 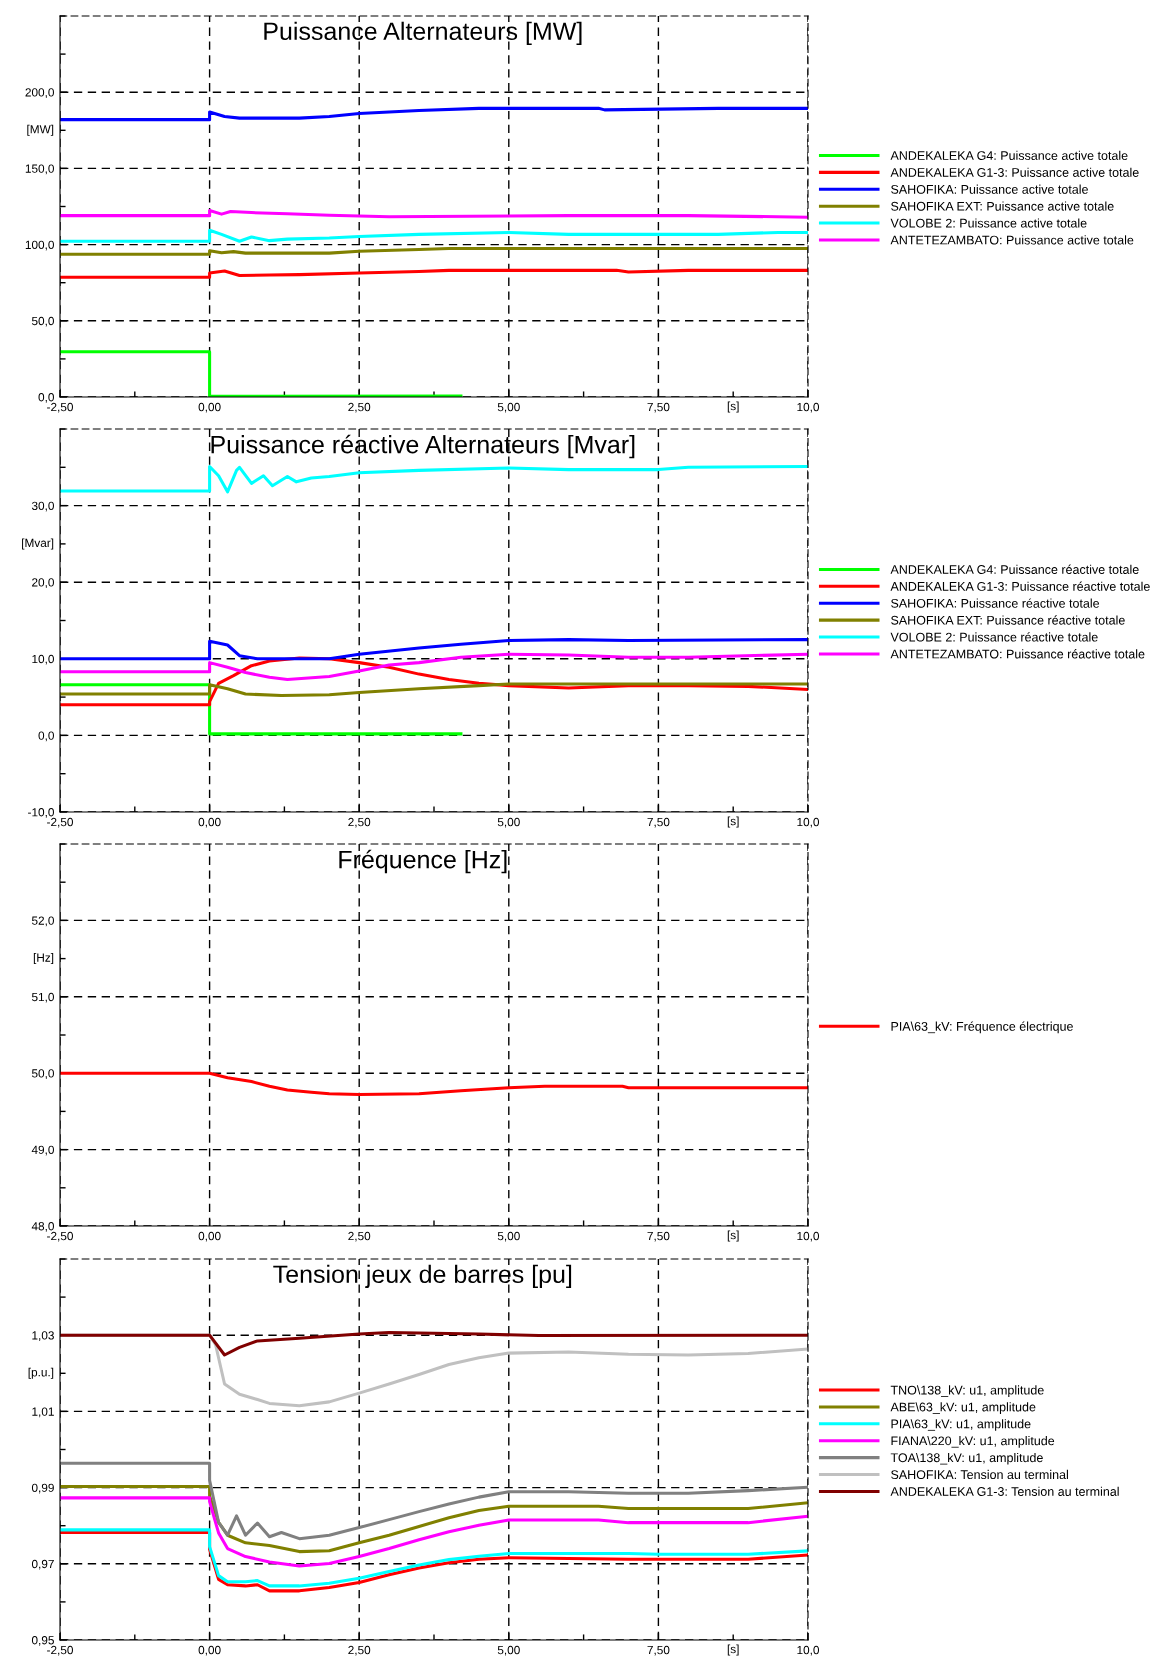 What do you see at coordinates (979, 1474) in the screenshot?
I see `legend-label: SAHOFIKA: Tension au terminal` at bounding box center [979, 1474].